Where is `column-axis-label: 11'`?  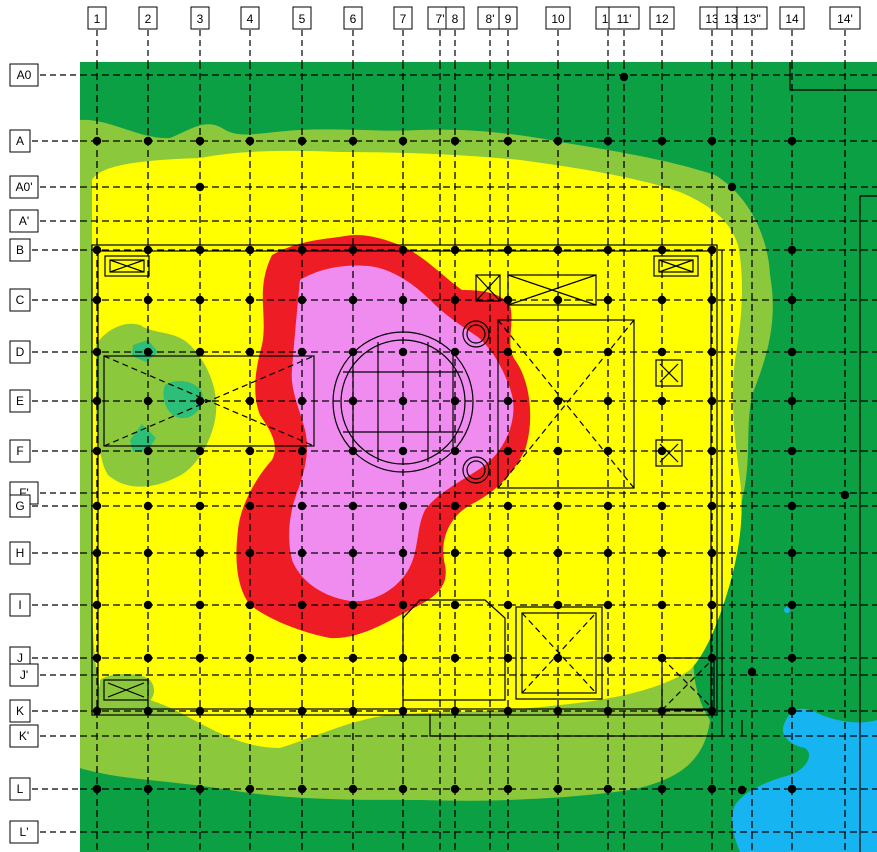
column-axis-label: 11' is located at coordinates (624, 19).